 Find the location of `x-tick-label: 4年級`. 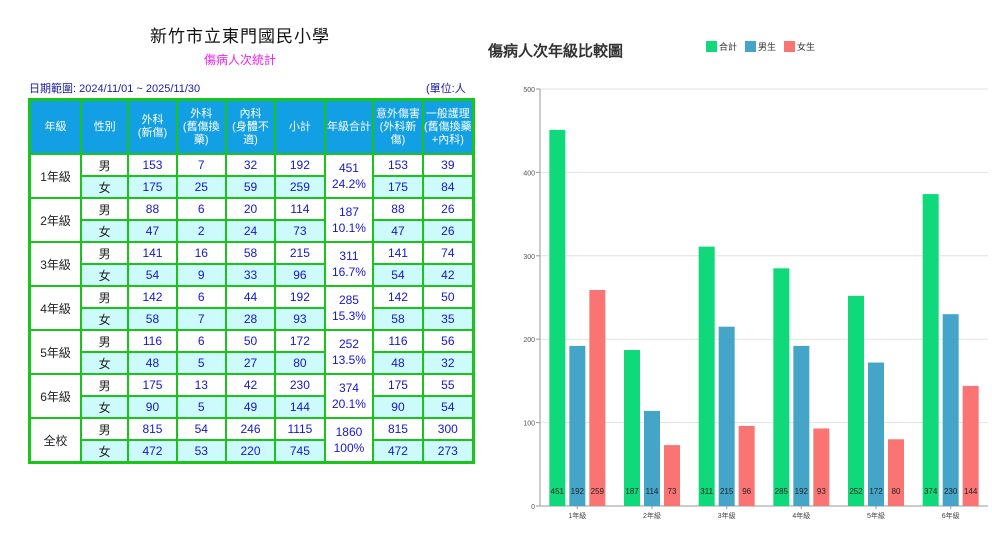

x-tick-label: 4年級 is located at coordinates (801, 515).